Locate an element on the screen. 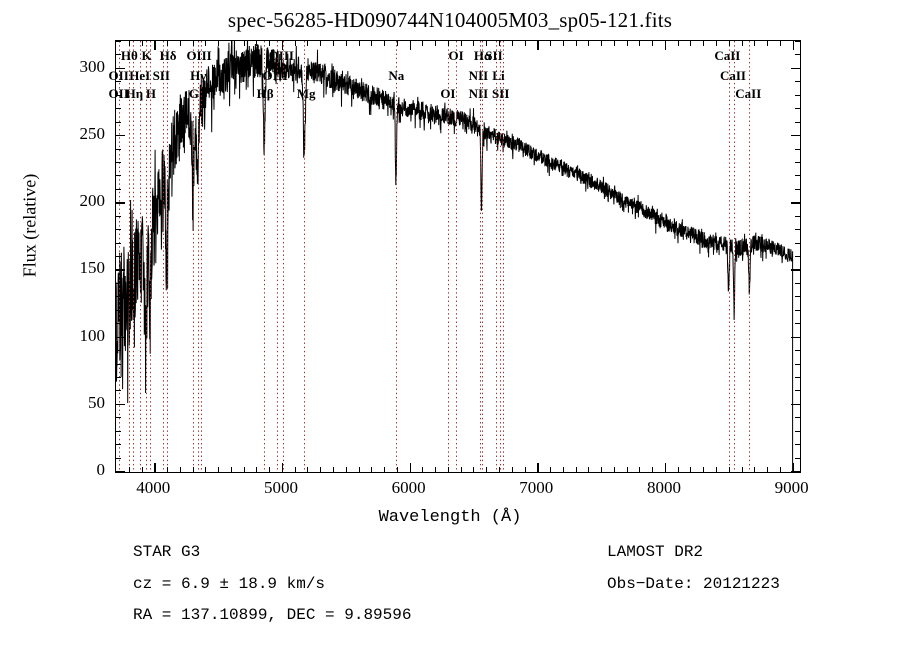 Image resolution: width=900 pixels, height=650 pixels. x-tick-label: 5000 is located at coordinates (280, 487).